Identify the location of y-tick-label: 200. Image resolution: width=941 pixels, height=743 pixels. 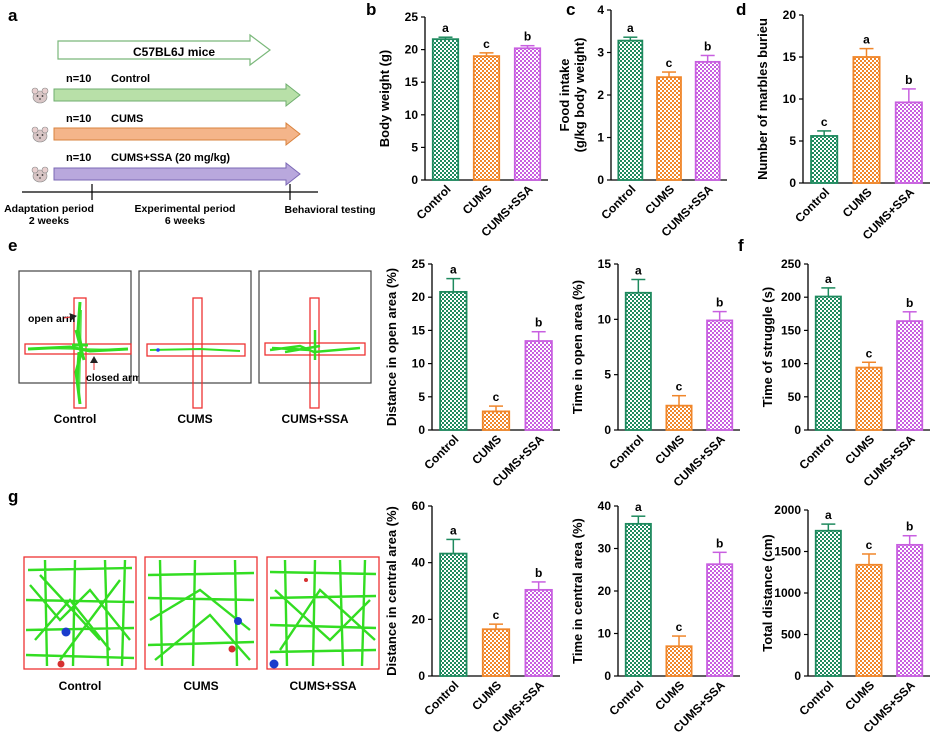
(791, 297).